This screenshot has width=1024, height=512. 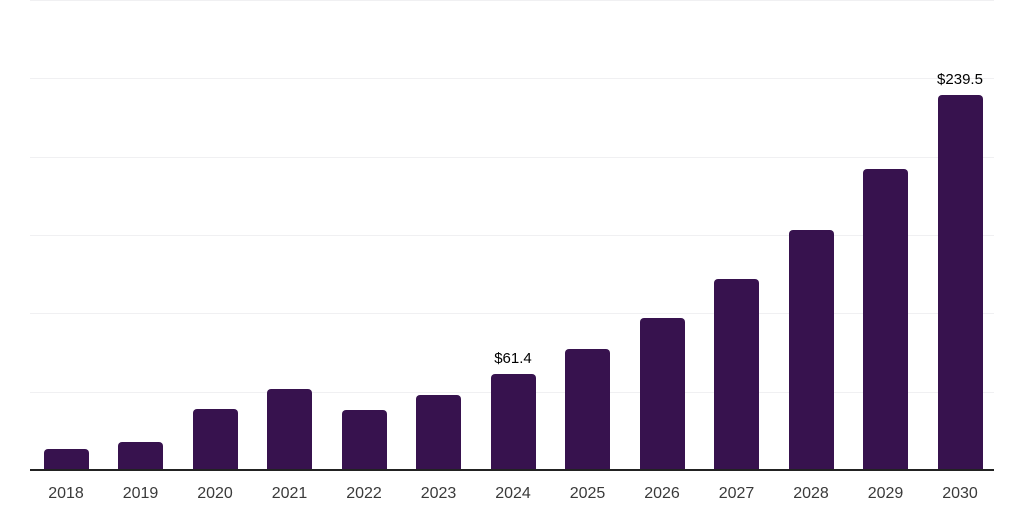 What do you see at coordinates (215, 493) in the screenshot?
I see `x-tick-2020: 2020` at bounding box center [215, 493].